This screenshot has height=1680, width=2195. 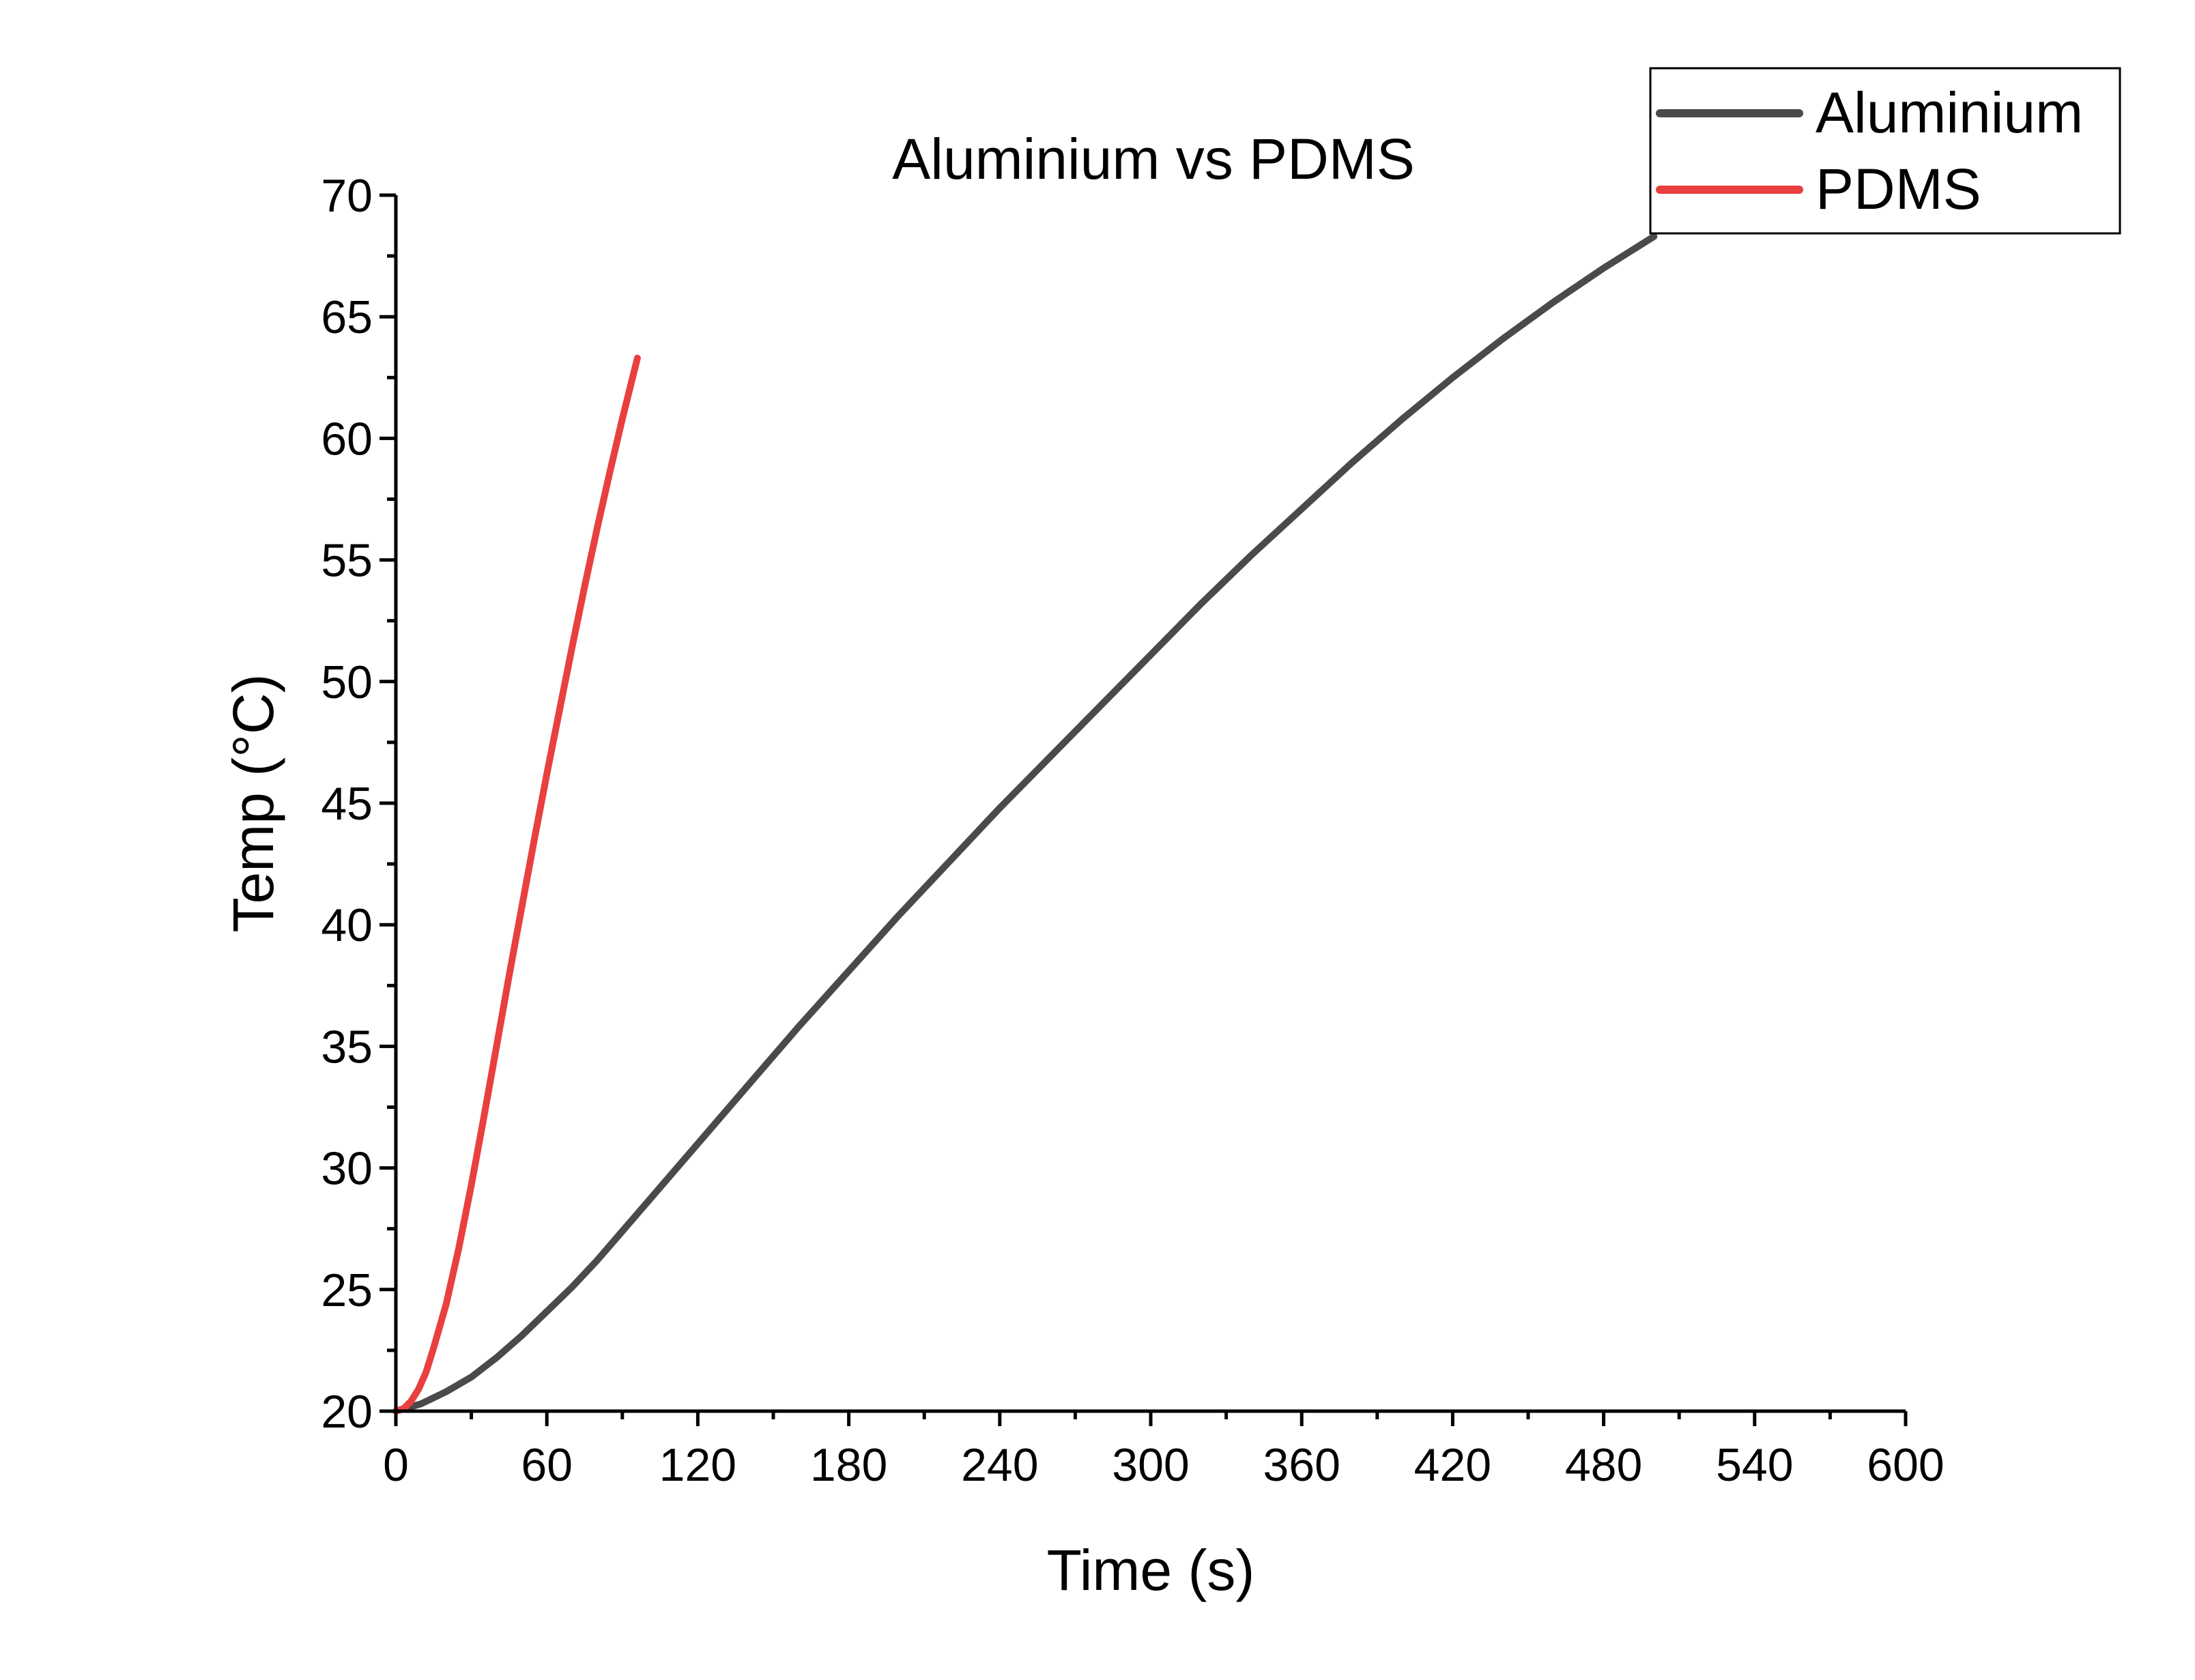 I want to click on x-tick-label-540: 540, so click(x=1755, y=1465).